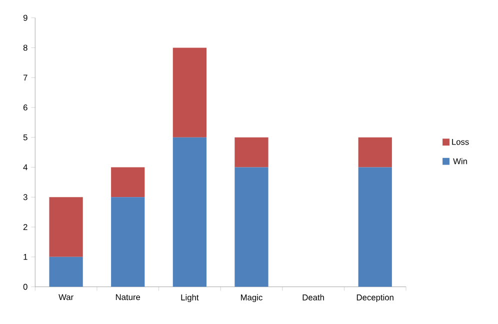  I want to click on y-tick-label: 4, so click(25, 167).